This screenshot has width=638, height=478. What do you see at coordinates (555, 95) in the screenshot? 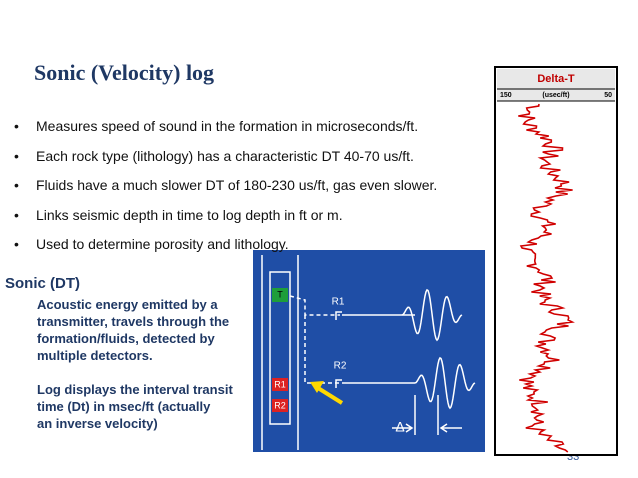
I see `log-scale-unit: (usec/ft)` at bounding box center [555, 95].